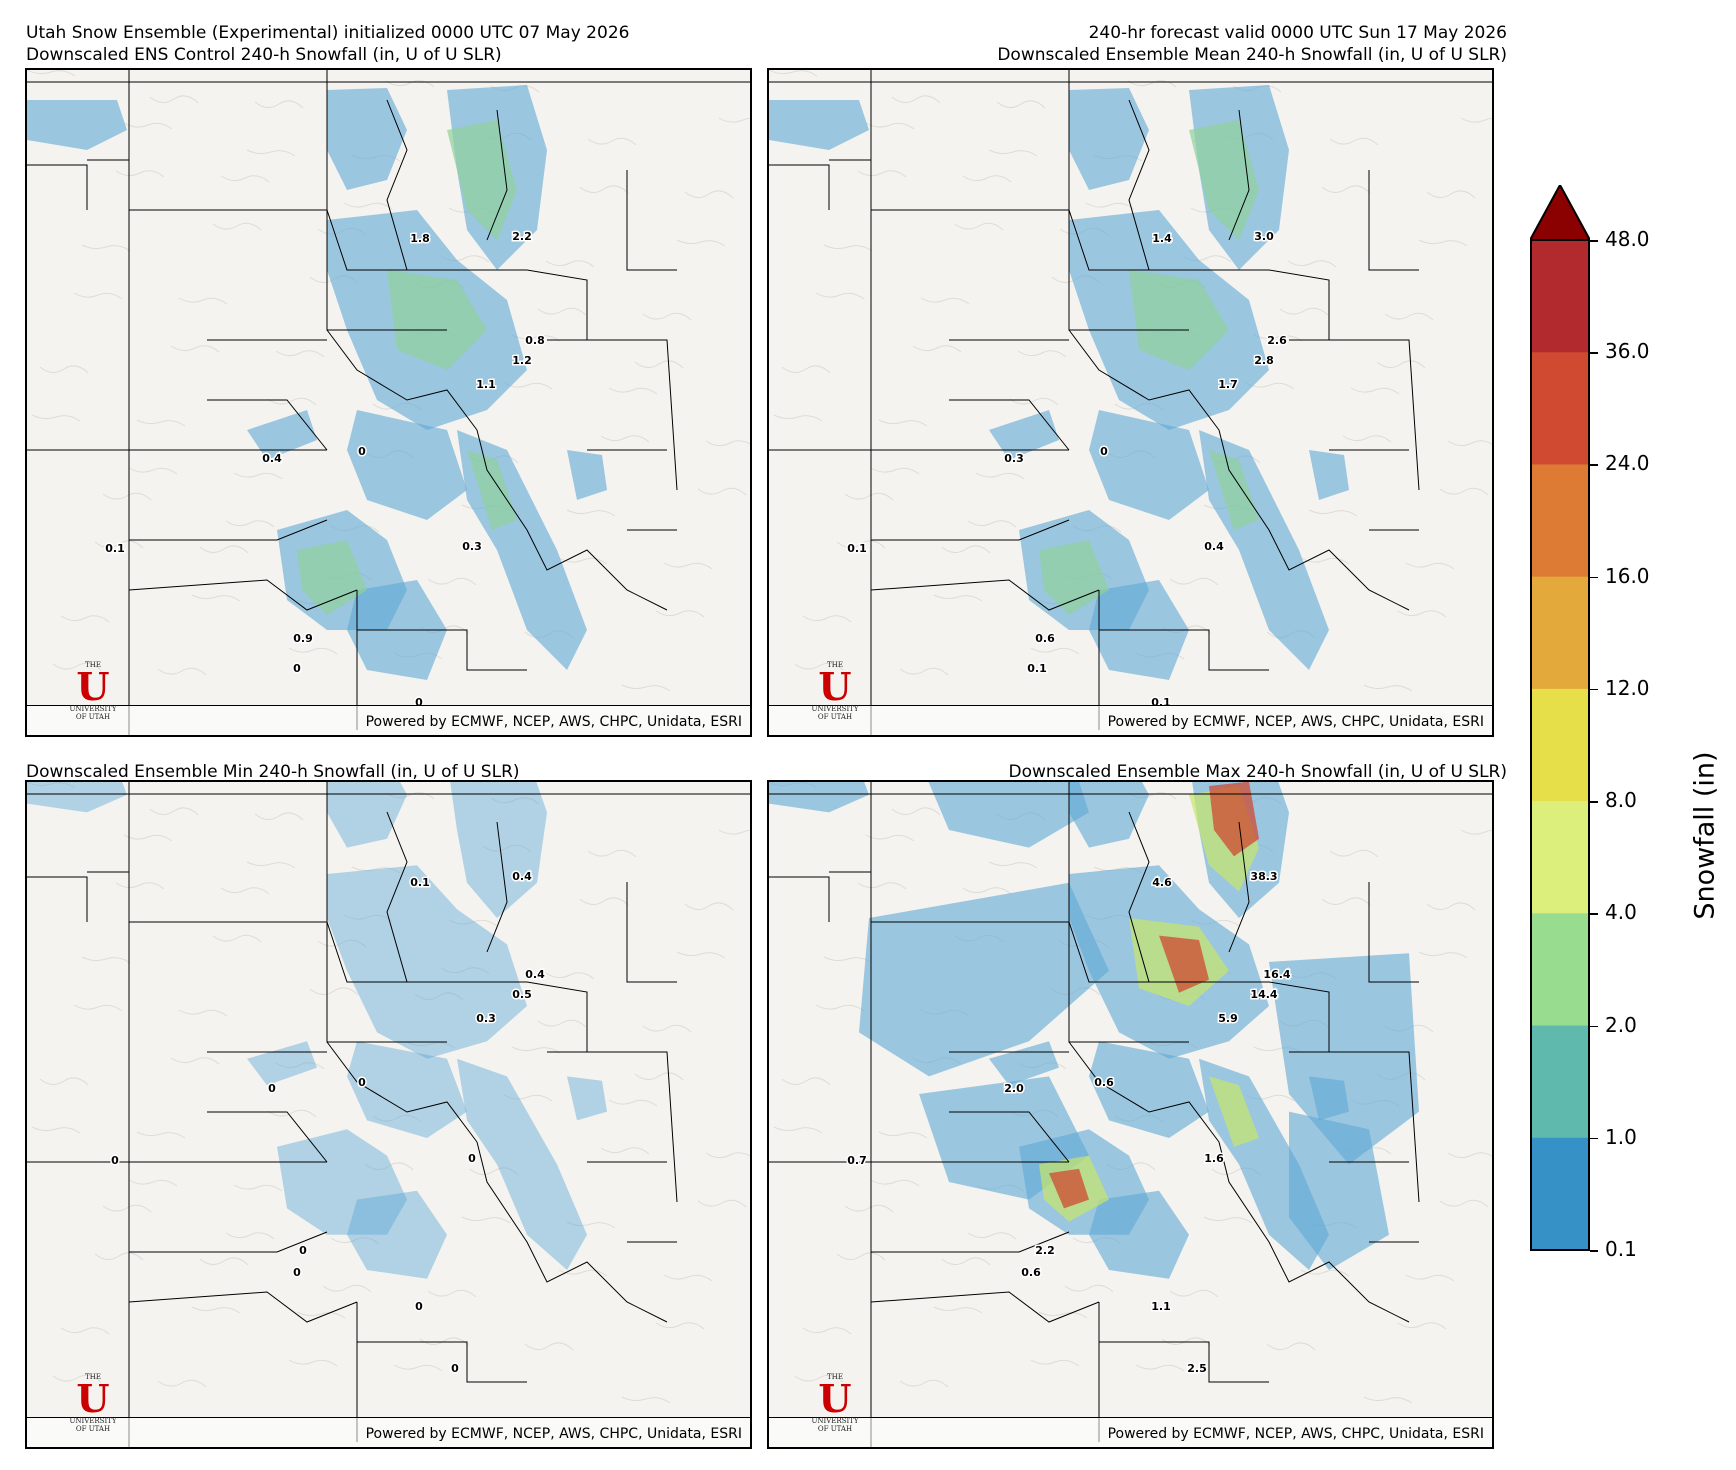 This screenshot has width=1736, height=1470. Describe the element at coordinates (1197, 1368) in the screenshot. I see `point-snowfall-label: 2.5` at that location.